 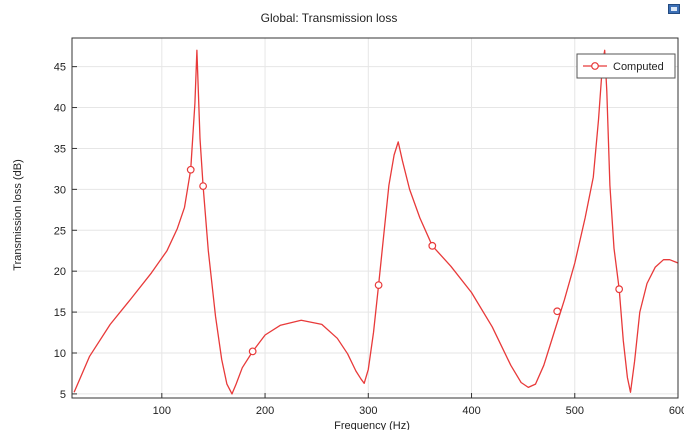 What do you see at coordinates (676, 411) in the screenshot?
I see `x-tick-label-5: 600` at bounding box center [676, 411].